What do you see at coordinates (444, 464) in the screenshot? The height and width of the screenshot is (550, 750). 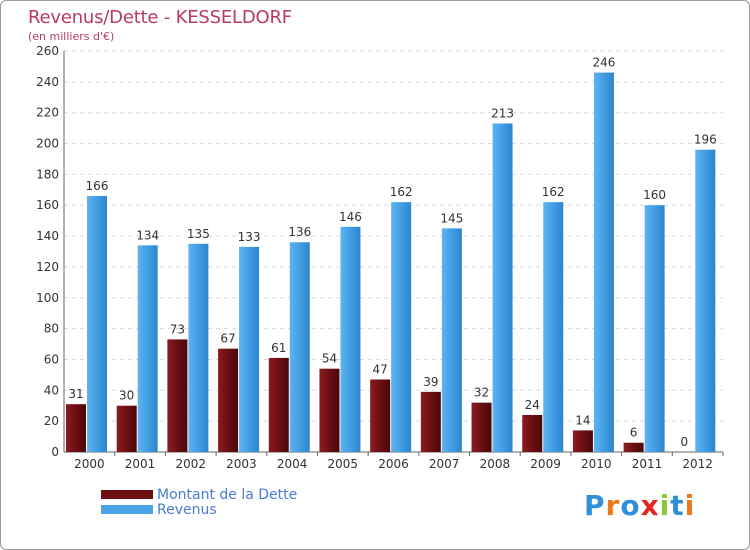 I see `x-tick-label: 2007` at bounding box center [444, 464].